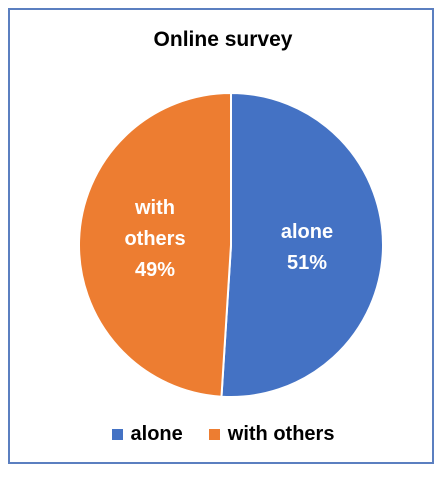 This screenshot has height=483, width=446. I want to click on legend-item-alone: alone, so click(147, 434).